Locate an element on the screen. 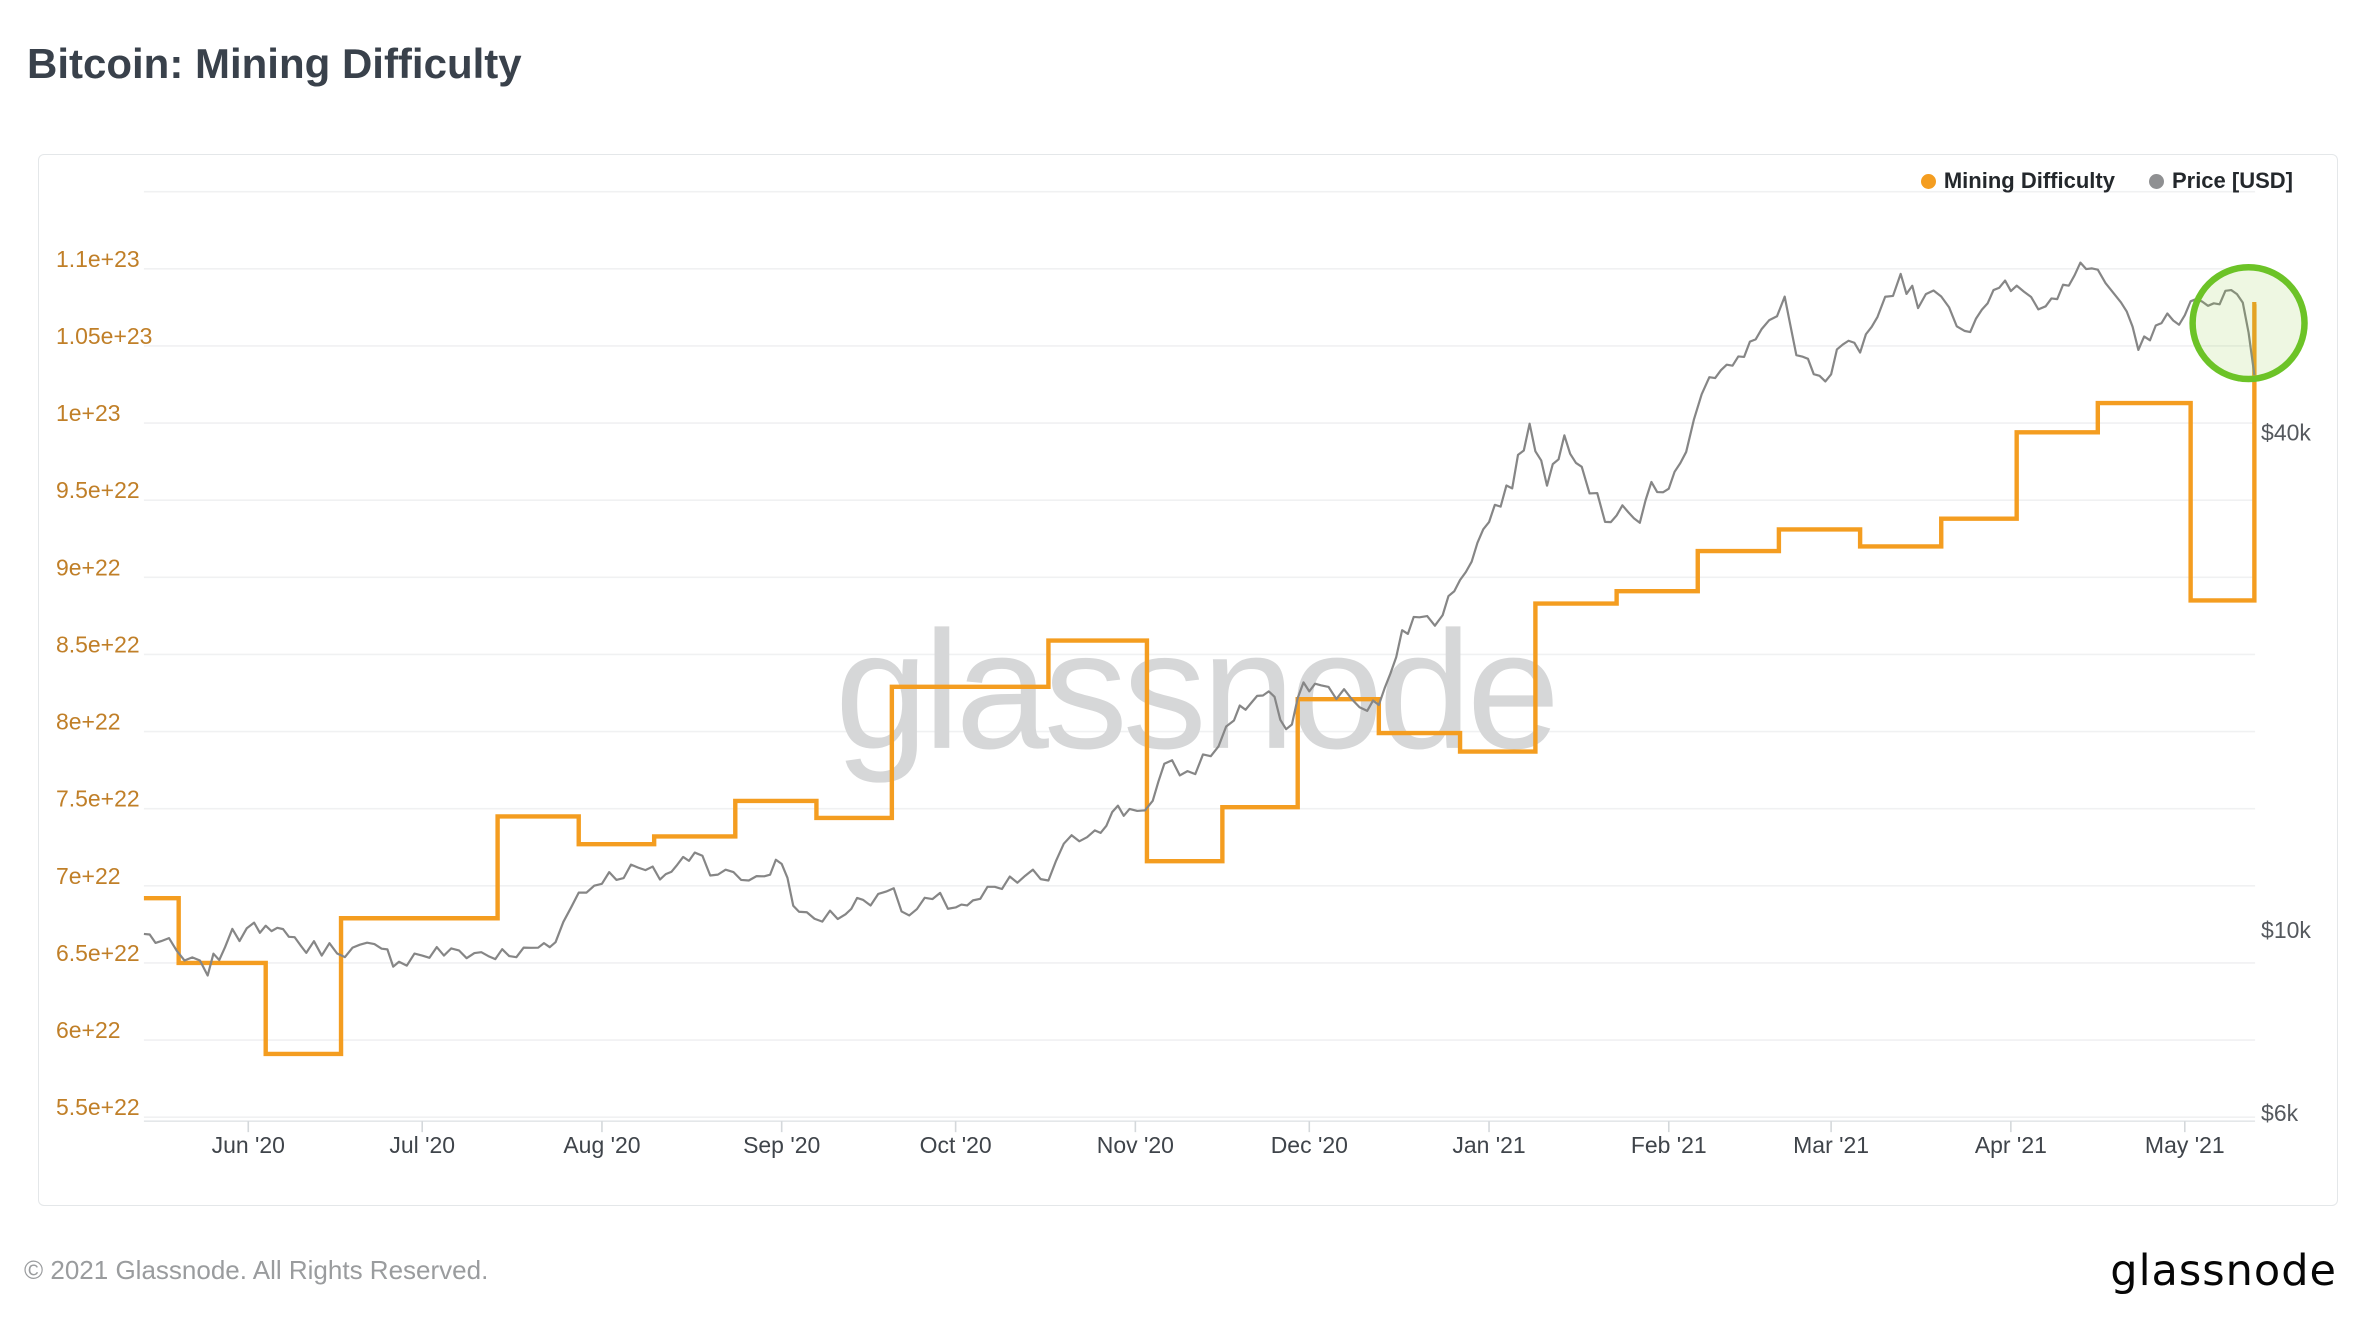  svg-text: 8e+22 is located at coordinates (88, 722).